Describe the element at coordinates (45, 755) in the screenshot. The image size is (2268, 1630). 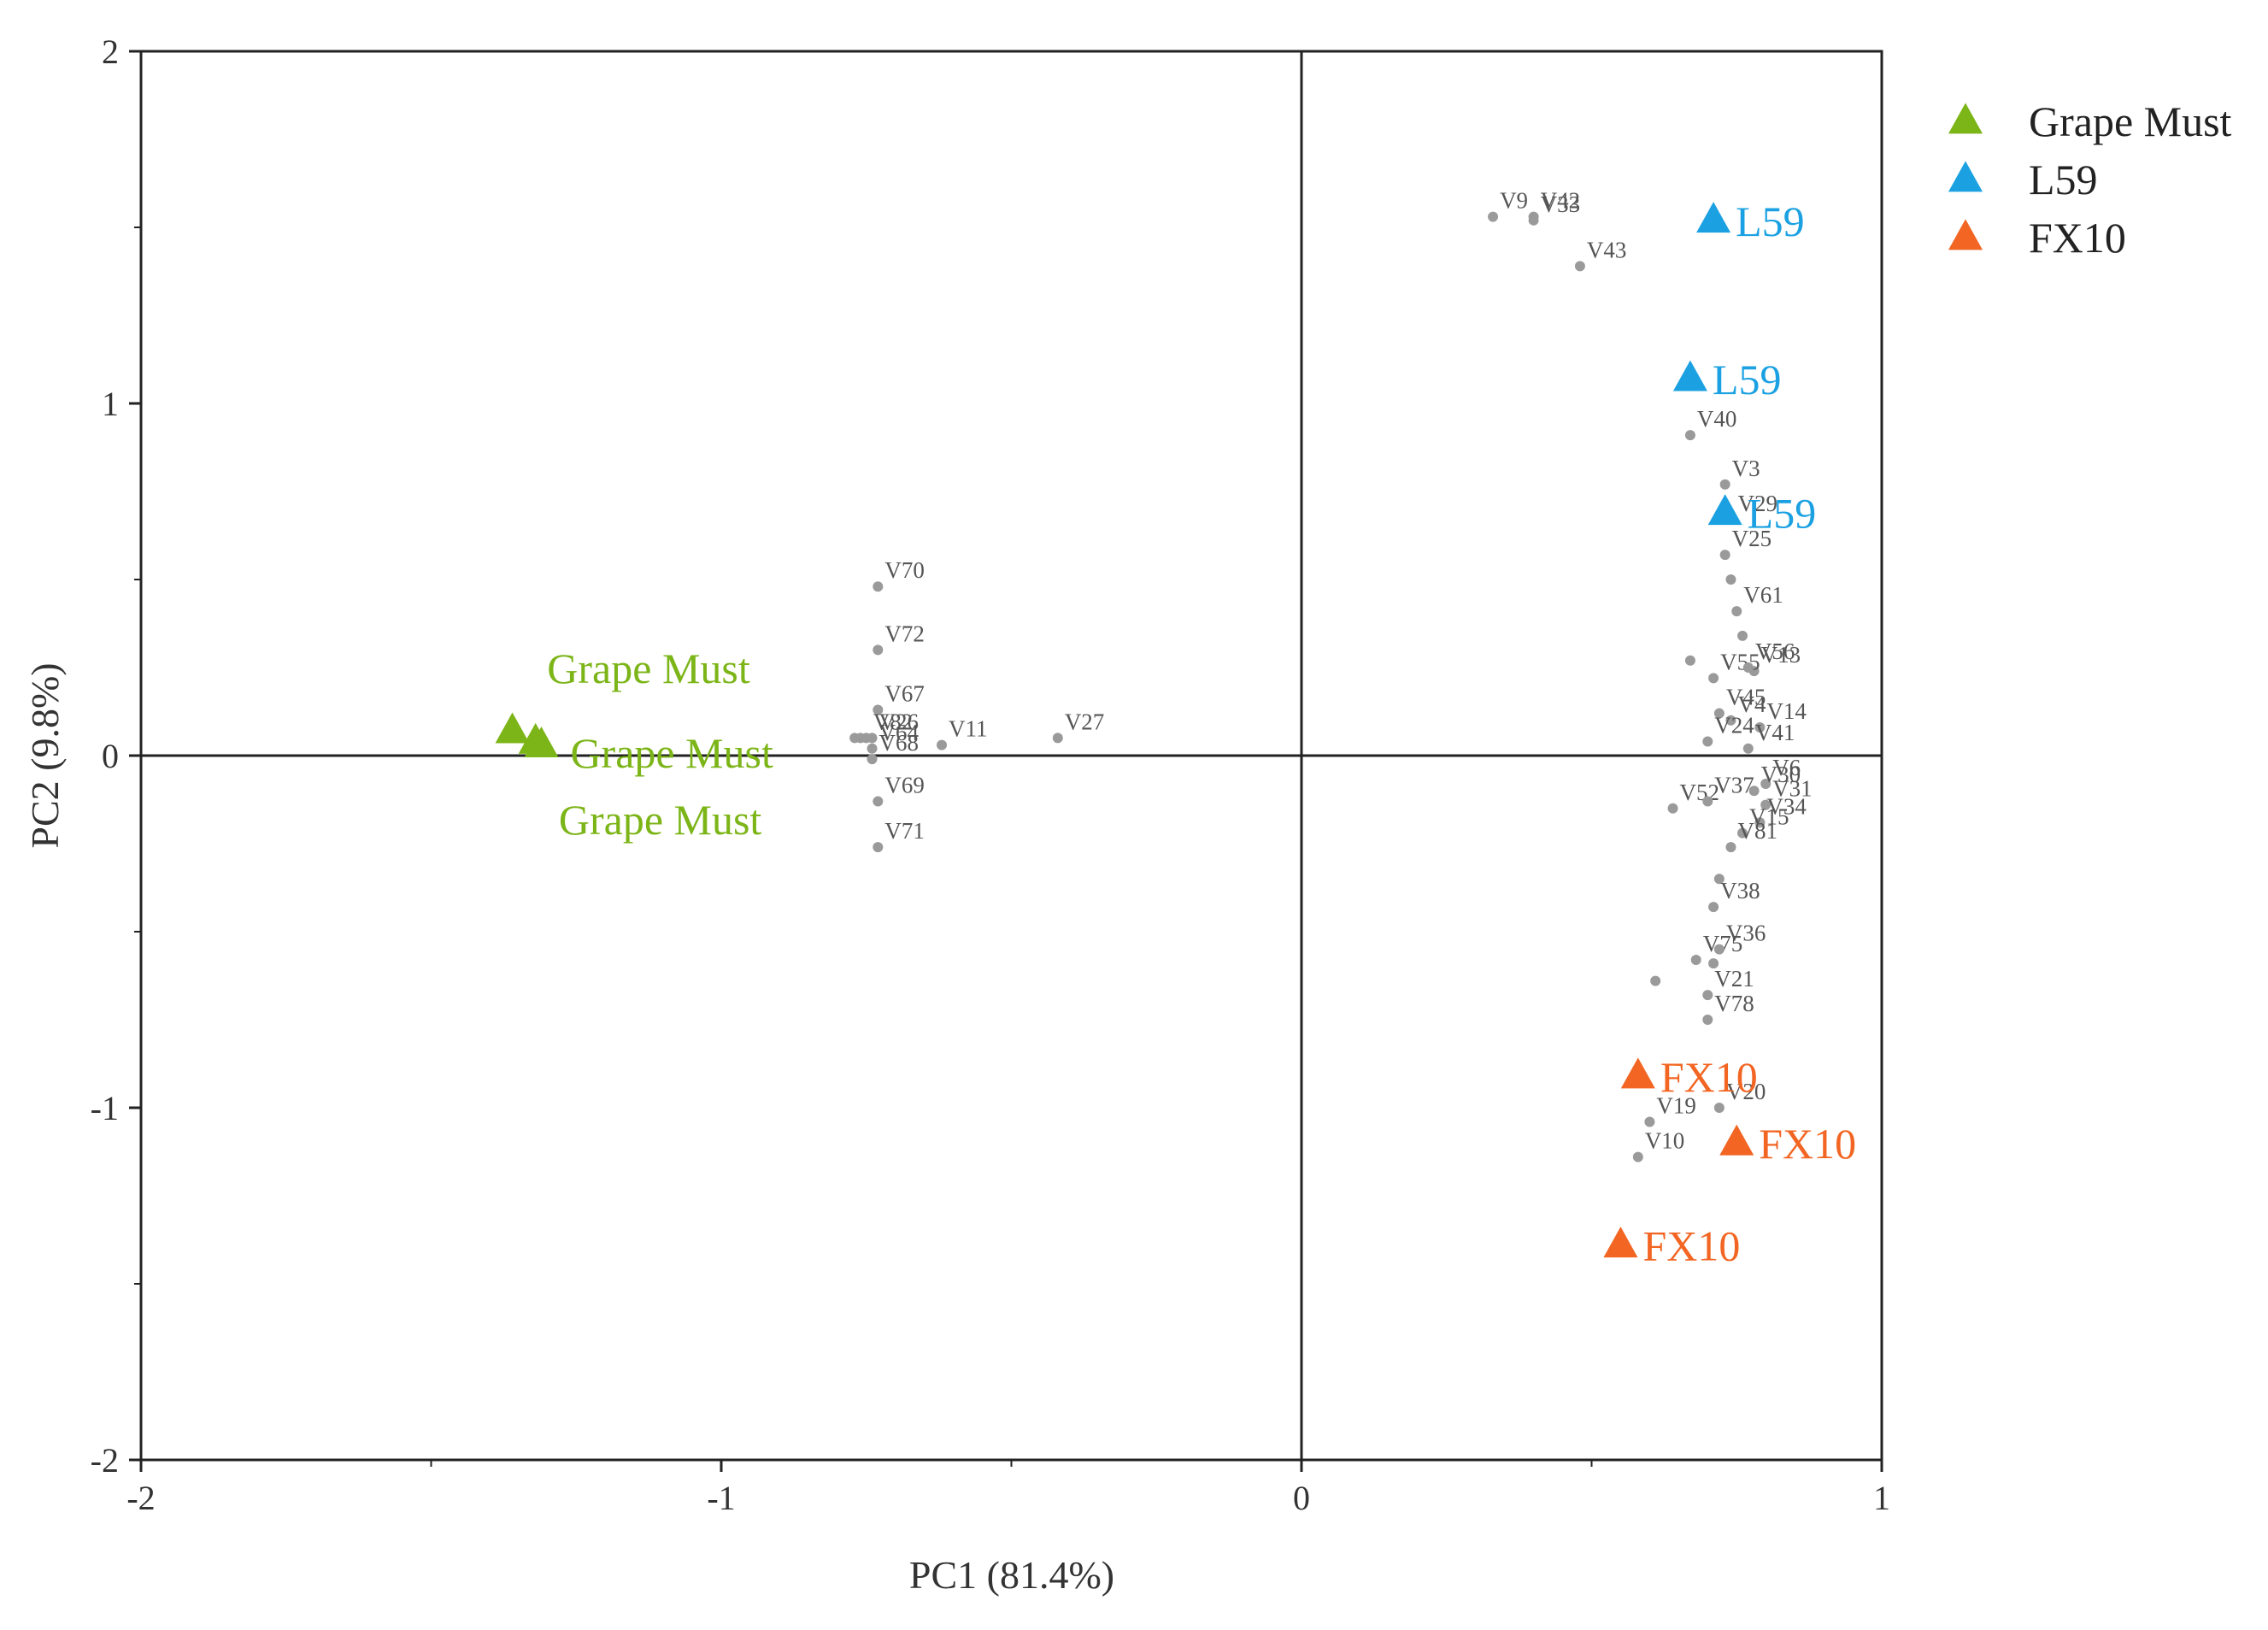
I see `y-axis-title: PC2 (9.8%)` at that location.